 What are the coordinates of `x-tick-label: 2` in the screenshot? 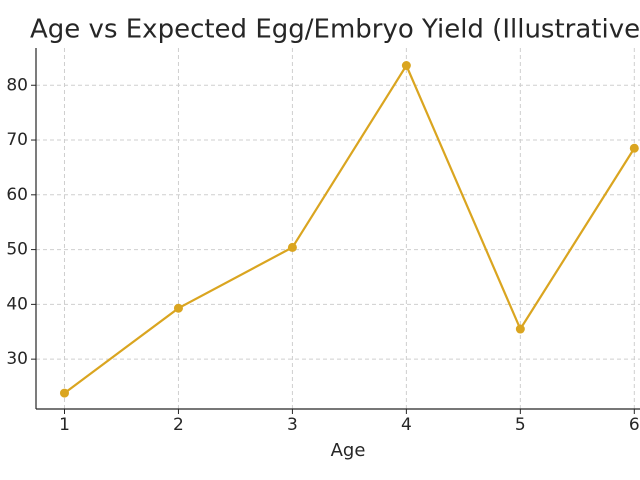 It's located at (178, 425).